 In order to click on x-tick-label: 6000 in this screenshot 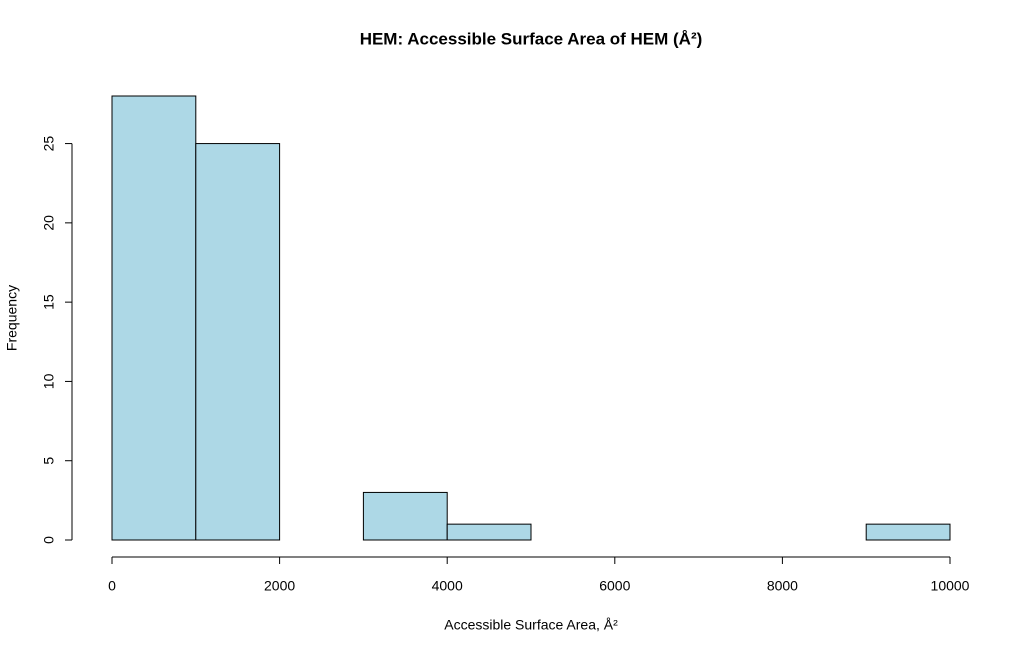, I will do `click(614, 586)`.